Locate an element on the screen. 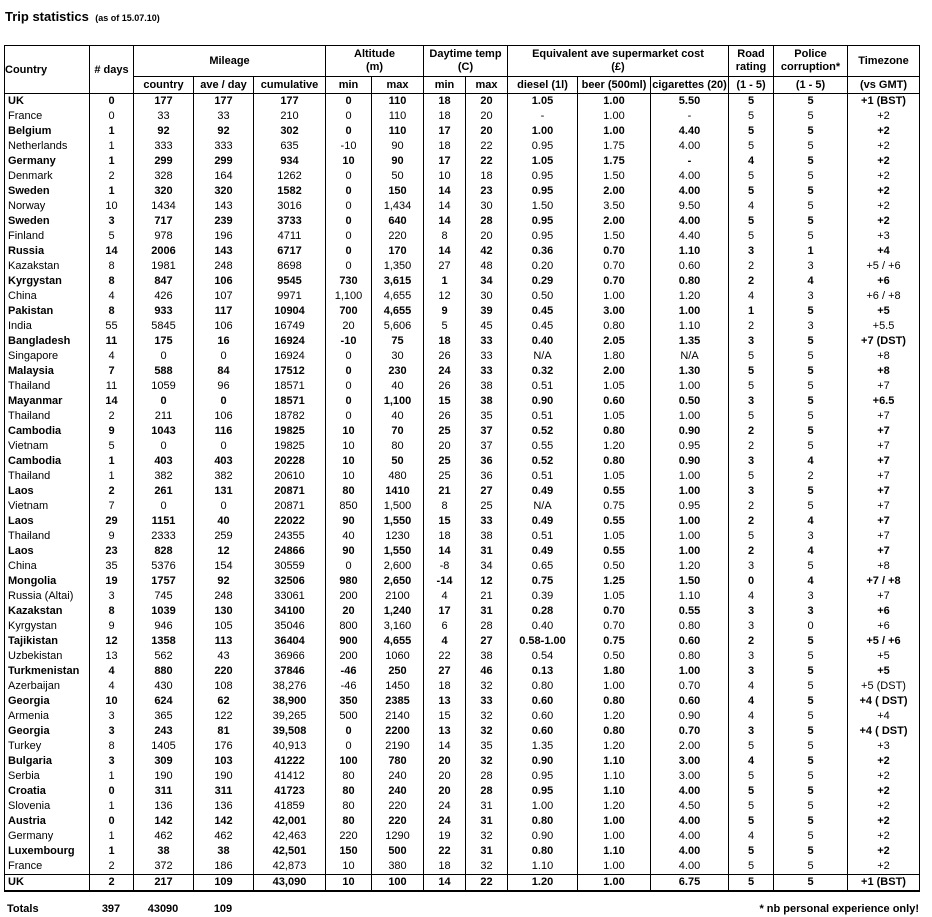 This screenshot has width=932, height=917. table-cell: 220 is located at coordinates (397, 236).